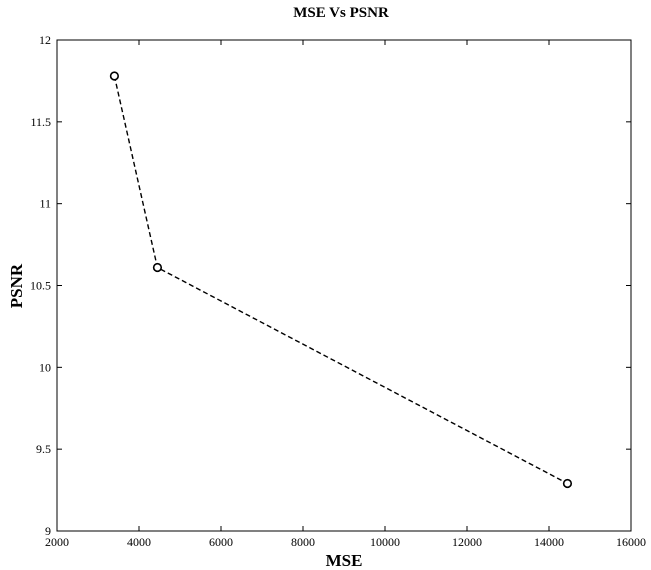 The width and height of the screenshot is (651, 570). I want to click on chart-title: MSE Vs PSNR, so click(341, 13).